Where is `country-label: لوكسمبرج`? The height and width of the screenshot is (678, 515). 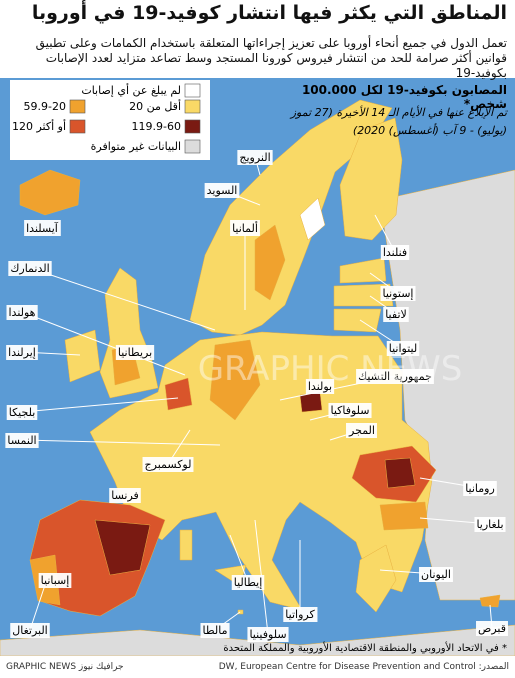 country-label: لوكسمبرج is located at coordinates (168, 464).